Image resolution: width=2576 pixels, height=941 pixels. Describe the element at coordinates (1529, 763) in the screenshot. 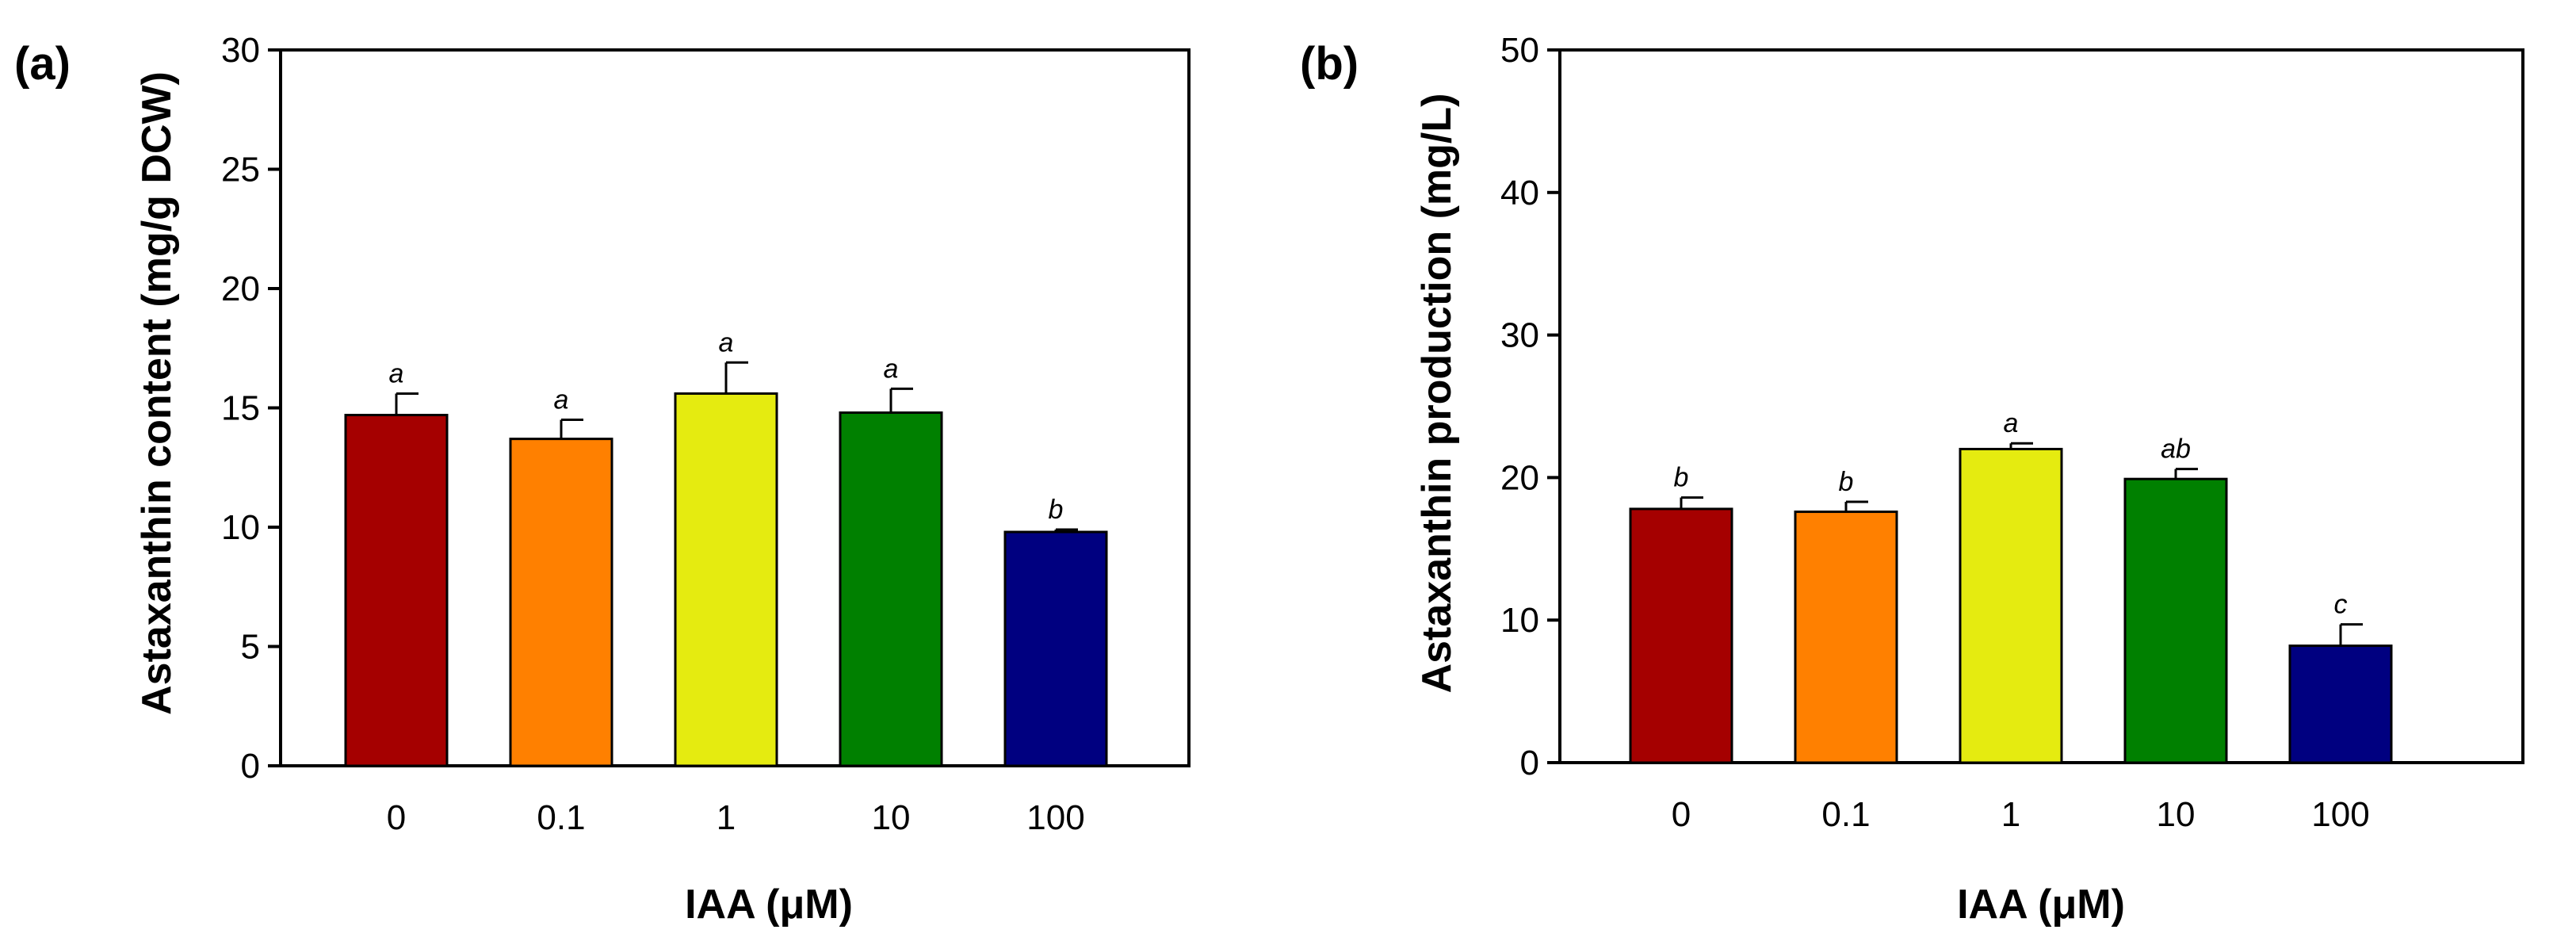

I see `panel-b-y-tick-label: 0` at that location.